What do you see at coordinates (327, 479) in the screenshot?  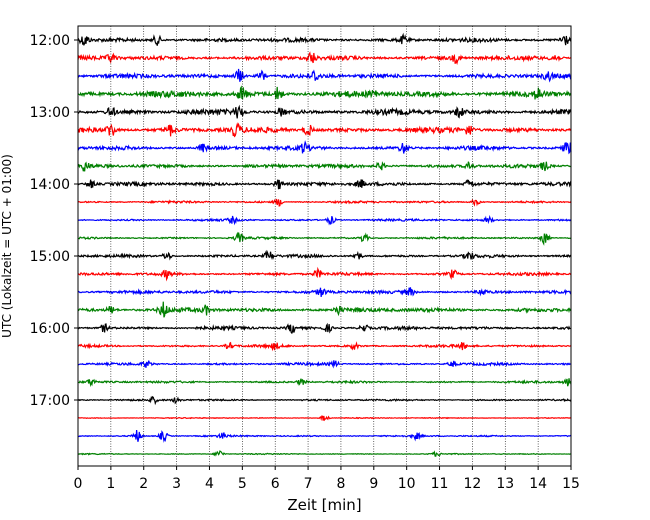 I see `x-axis: 0 1 2 3 4 5 6 7 8 9 10 11 12 13 14 15` at bounding box center [327, 479].